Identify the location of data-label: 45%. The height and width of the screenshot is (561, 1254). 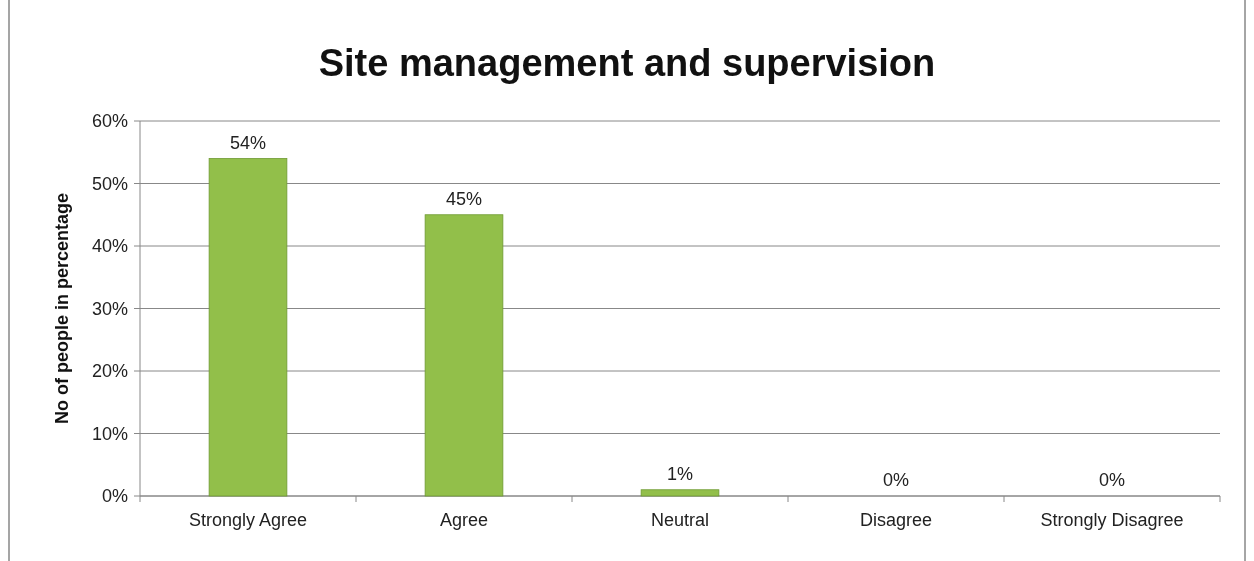
(464, 198).